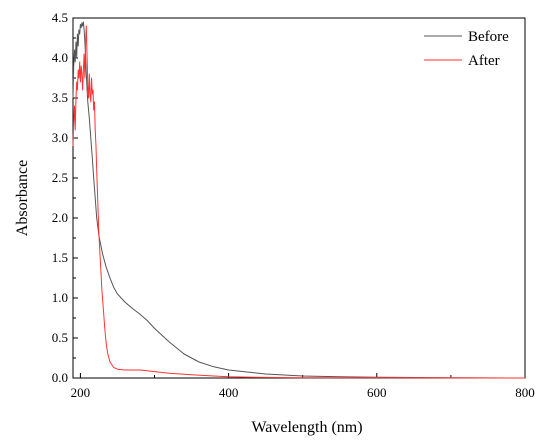 This screenshot has height=446, width=550. I want to click on y-axis-title: Absorbance, so click(22, 198).